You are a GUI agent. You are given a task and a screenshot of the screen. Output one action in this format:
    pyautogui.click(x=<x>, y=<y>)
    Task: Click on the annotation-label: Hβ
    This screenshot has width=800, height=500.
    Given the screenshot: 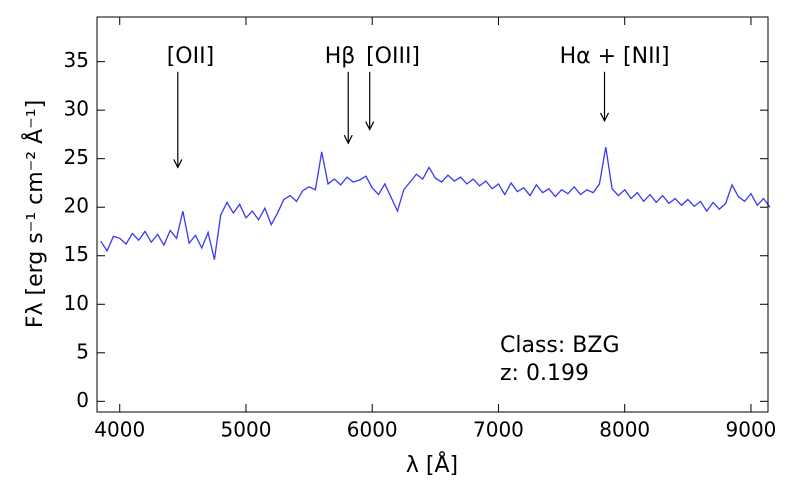 What is the action you would take?
    pyautogui.click(x=340, y=56)
    